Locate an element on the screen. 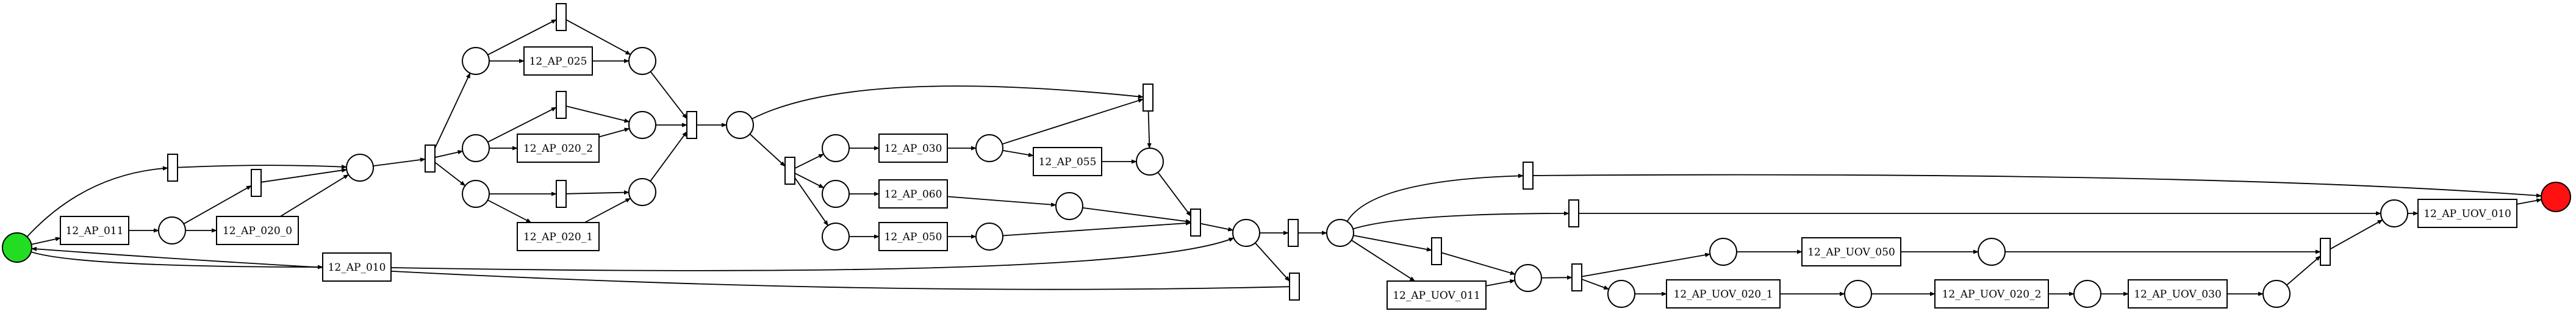  transition-label: 12_AP_011 is located at coordinates (95, 231).